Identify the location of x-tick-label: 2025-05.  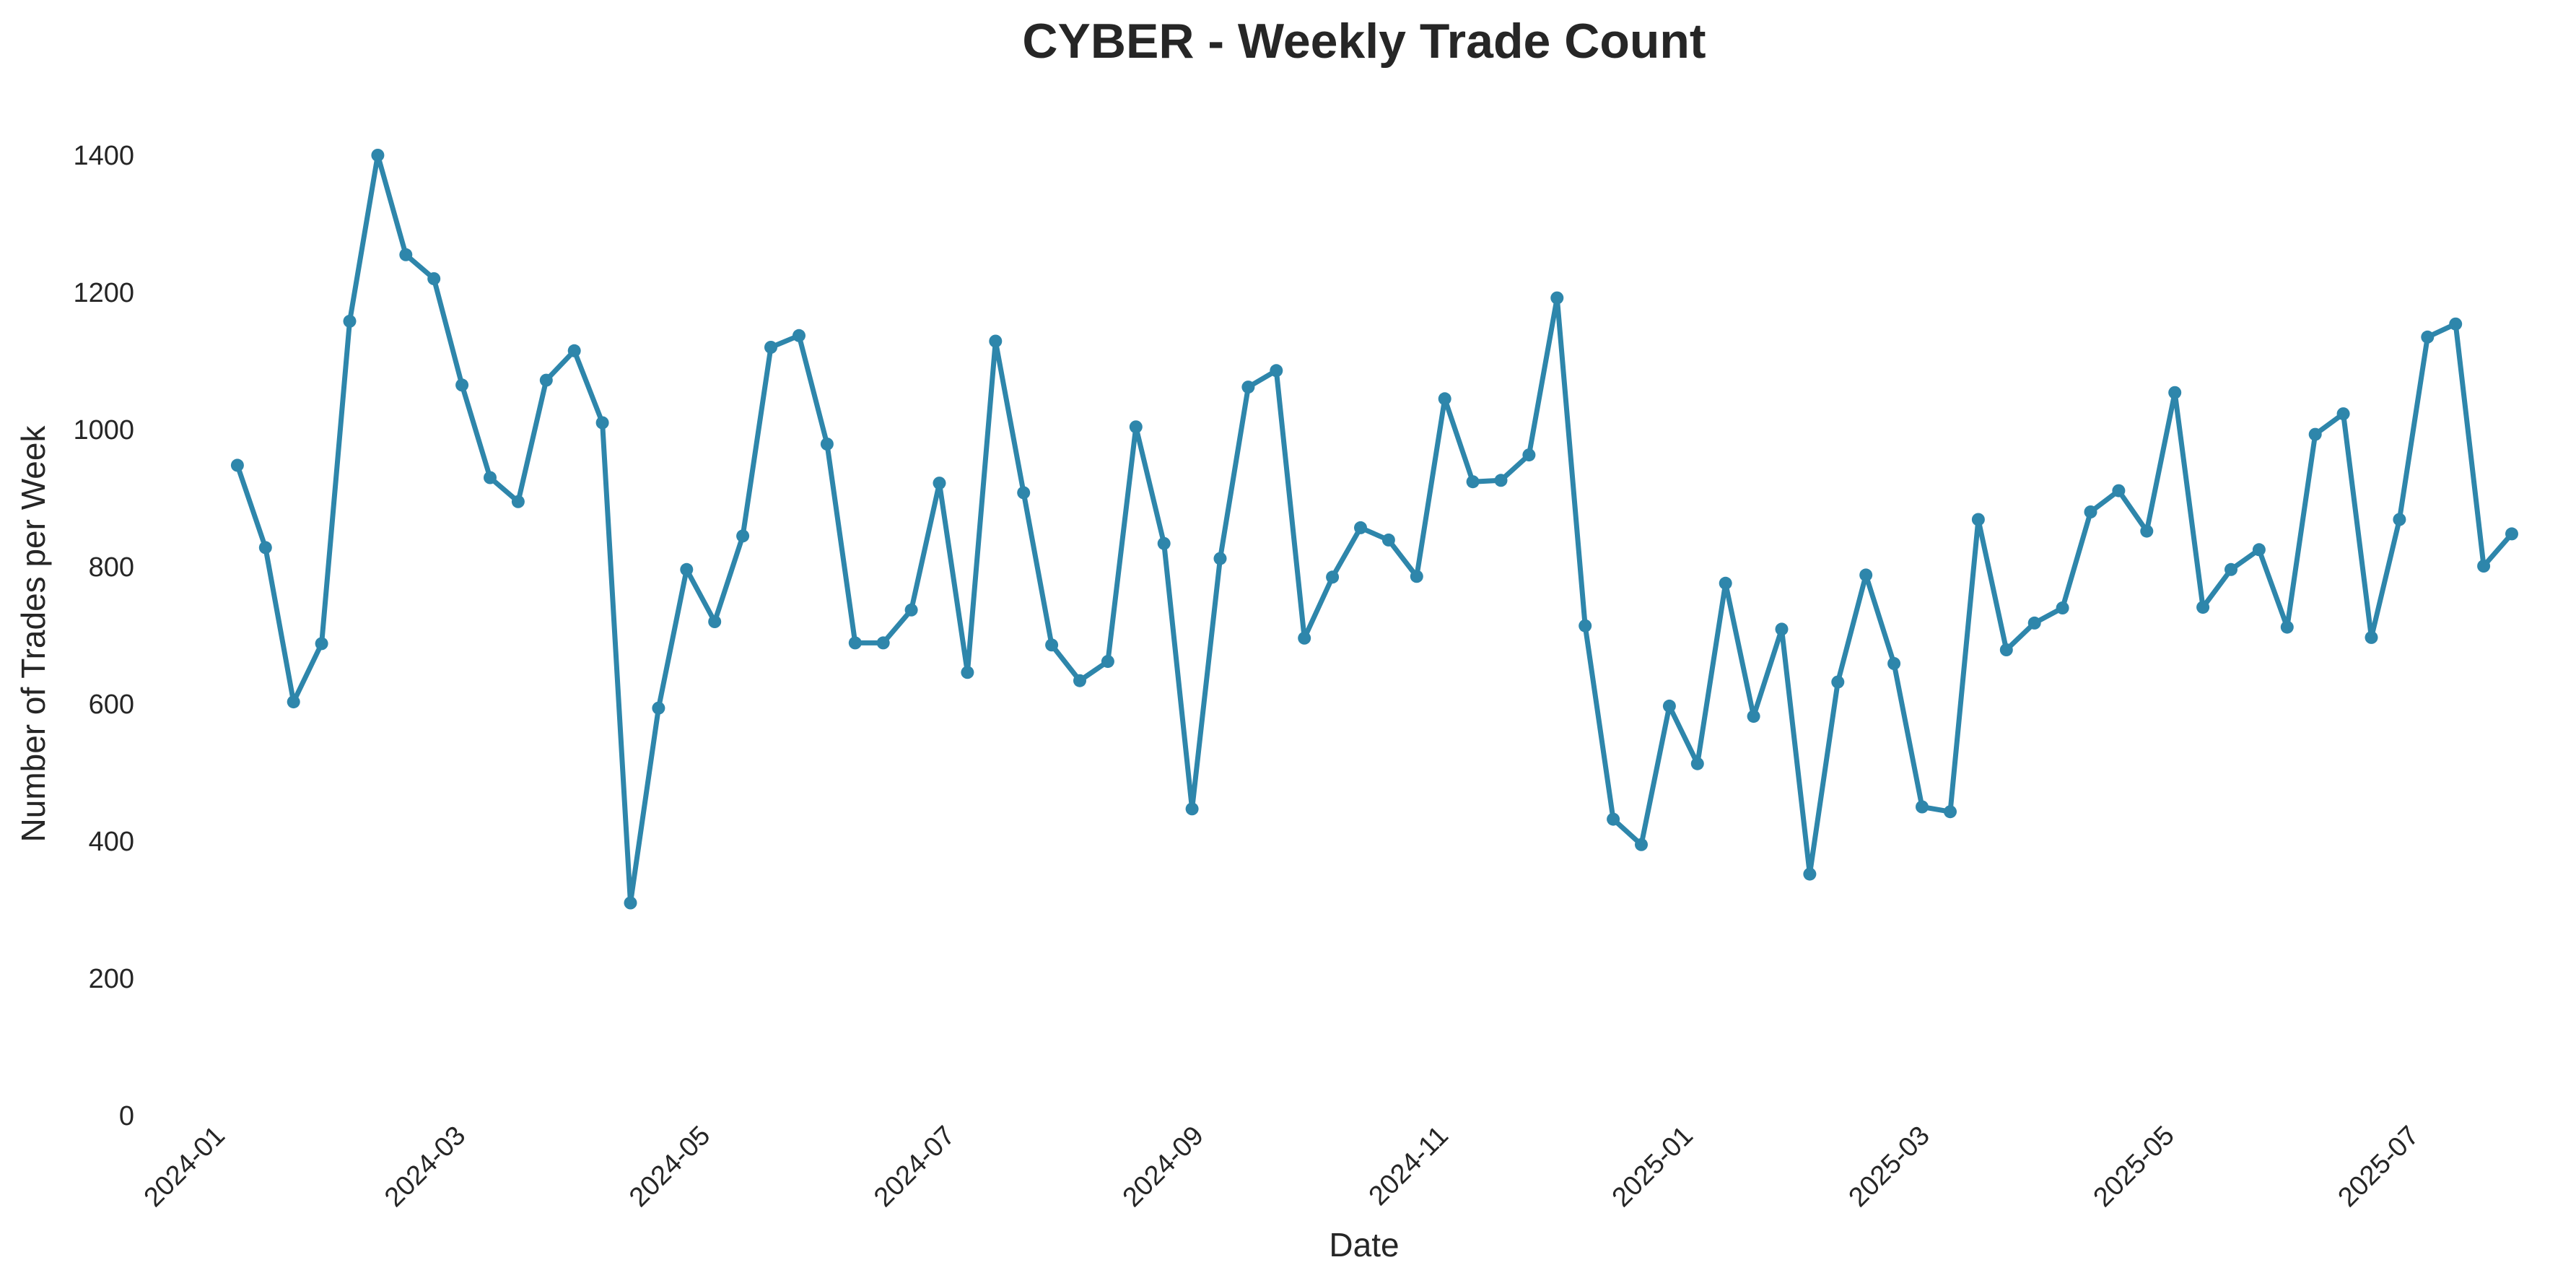
(2134, 1167).